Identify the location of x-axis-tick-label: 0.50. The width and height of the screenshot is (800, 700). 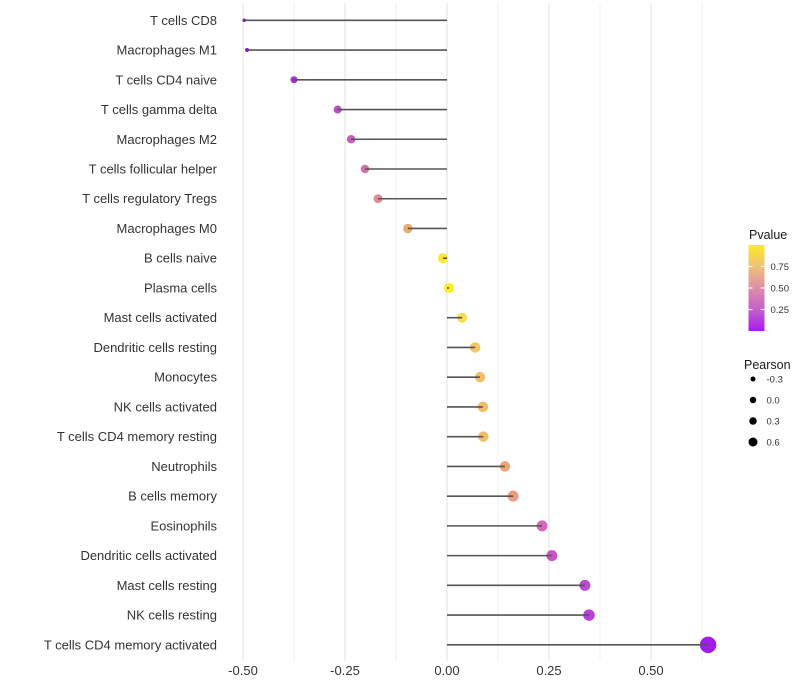
(650, 670).